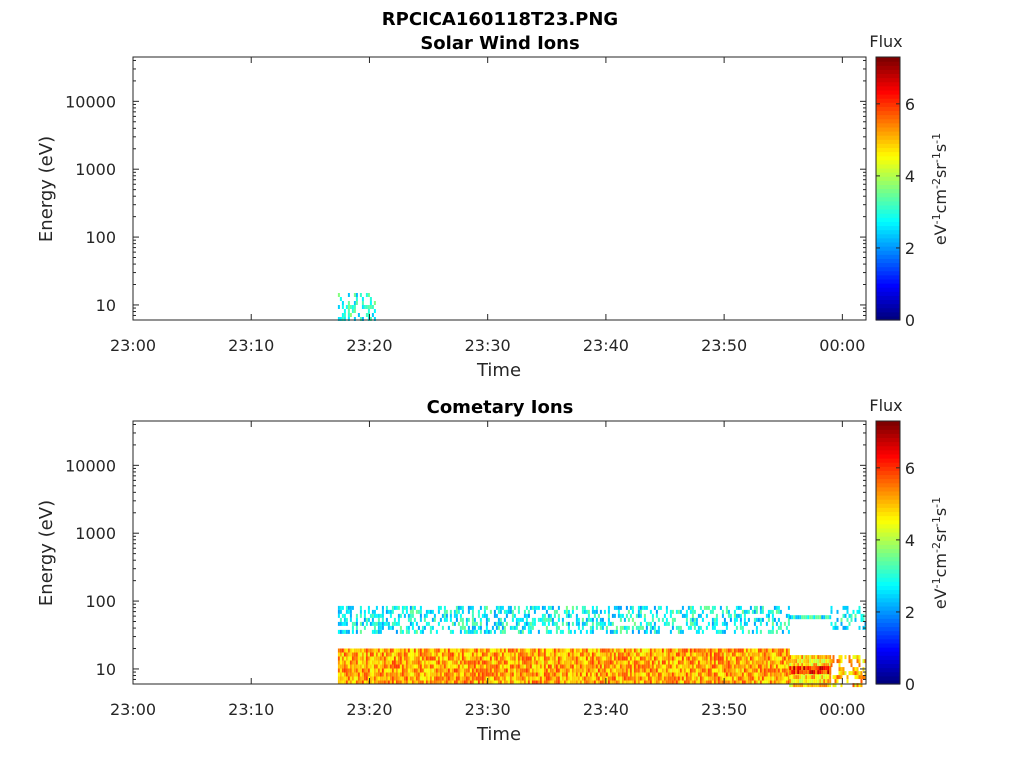  What do you see at coordinates (488, 345) in the screenshot?
I see `x-tick-label: 23:30` at bounding box center [488, 345].